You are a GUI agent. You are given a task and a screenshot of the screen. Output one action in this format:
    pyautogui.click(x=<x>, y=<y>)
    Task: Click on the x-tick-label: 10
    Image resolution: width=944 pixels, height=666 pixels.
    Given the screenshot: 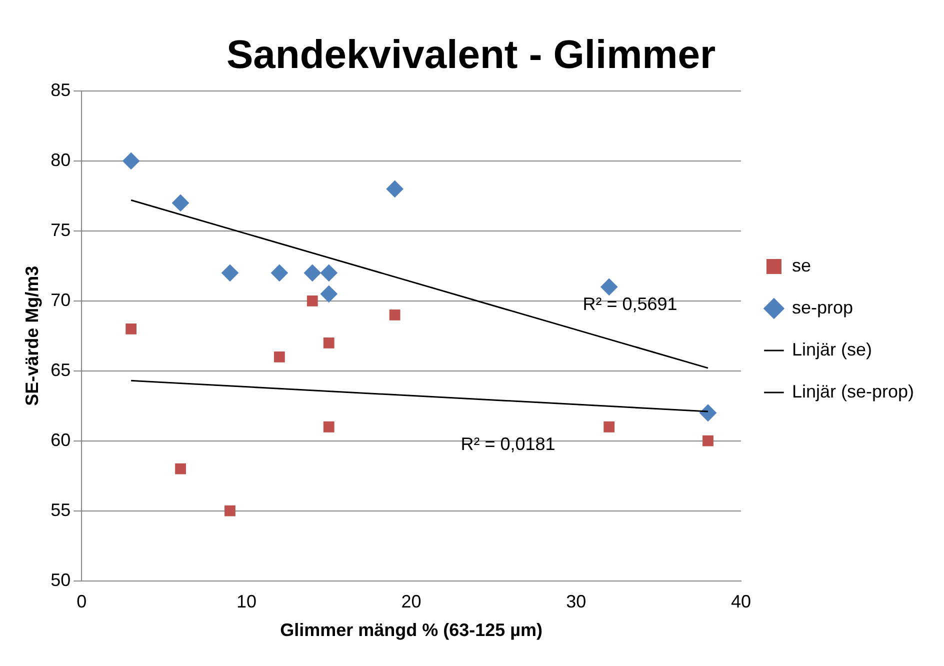 What is the action you would take?
    pyautogui.click(x=246, y=602)
    